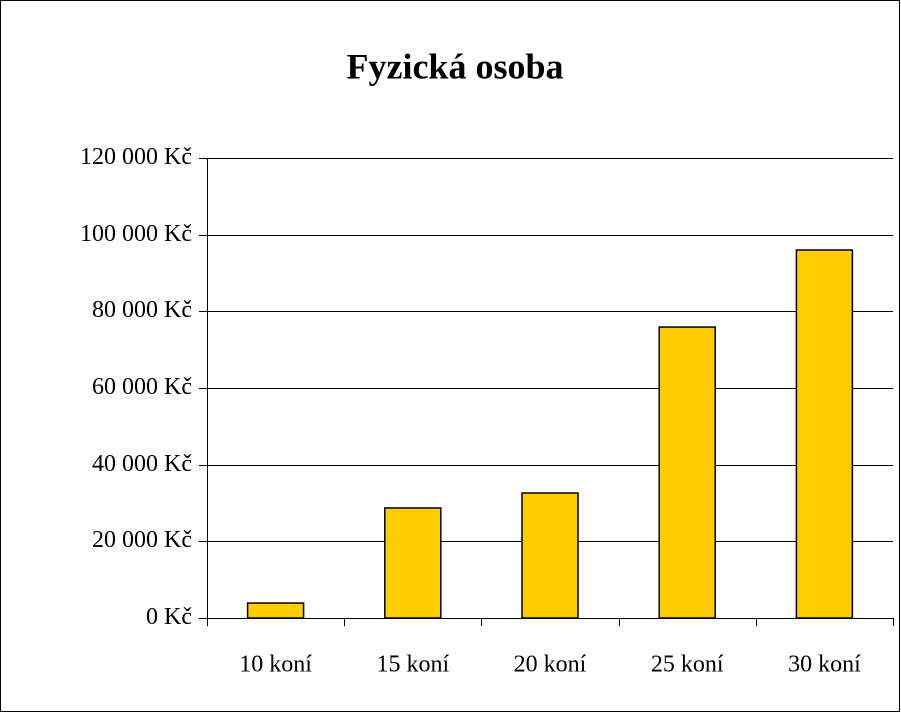 This screenshot has width=901, height=713. What do you see at coordinates (142, 540) in the screenshot?
I see `y-tick-label: 20 000 Kč` at bounding box center [142, 540].